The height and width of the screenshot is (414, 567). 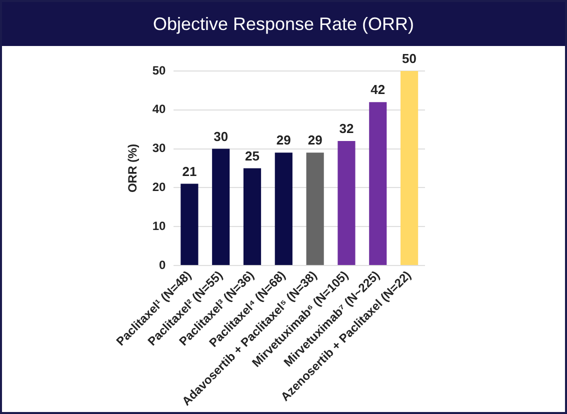 What do you see at coordinates (162, 265) in the screenshot?
I see `y-tick-label: 0` at bounding box center [162, 265].